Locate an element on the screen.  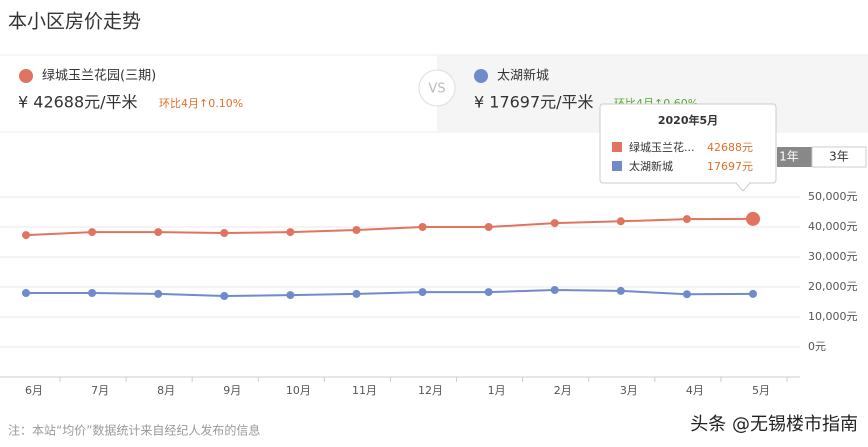
footer-note: 注：本站“均价”数据统计来自经纪人发布的信息 is located at coordinates (134, 430).